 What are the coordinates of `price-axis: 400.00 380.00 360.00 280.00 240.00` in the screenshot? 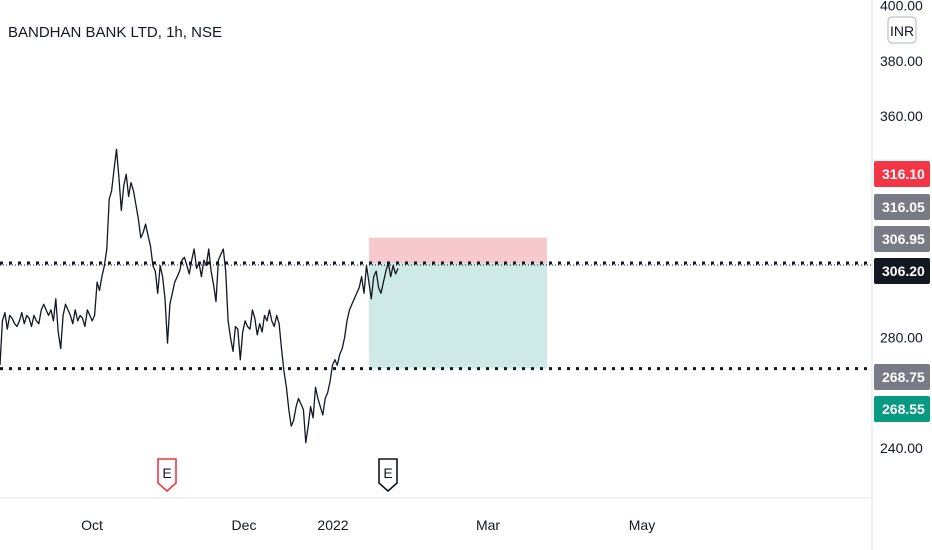 It's located at (901, 228).